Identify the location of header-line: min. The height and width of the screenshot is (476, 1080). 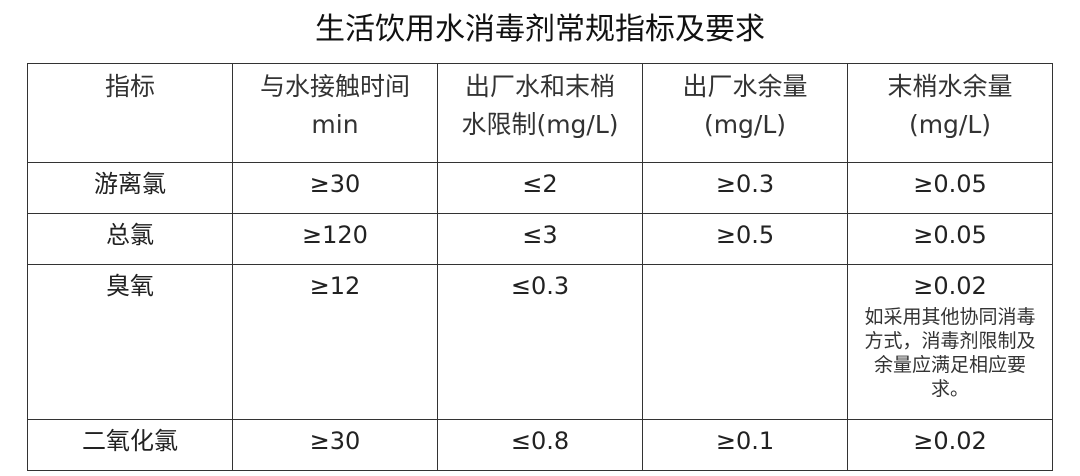
(335, 124).